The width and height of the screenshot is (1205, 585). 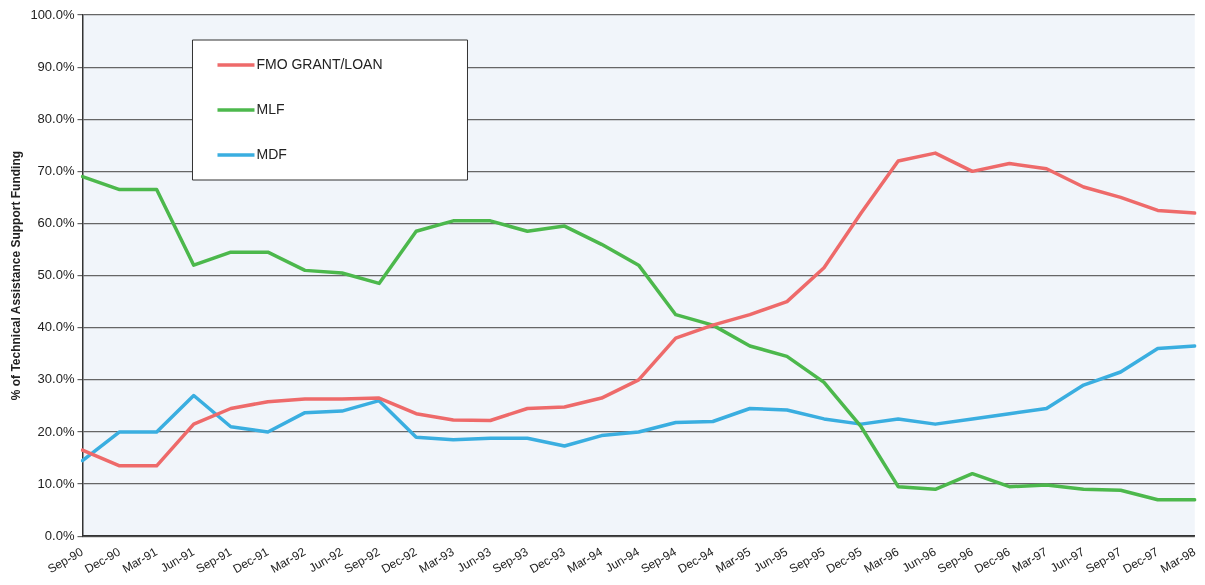 What do you see at coordinates (56, 327) in the screenshot?
I see `y-tick-label: 40.0%` at bounding box center [56, 327].